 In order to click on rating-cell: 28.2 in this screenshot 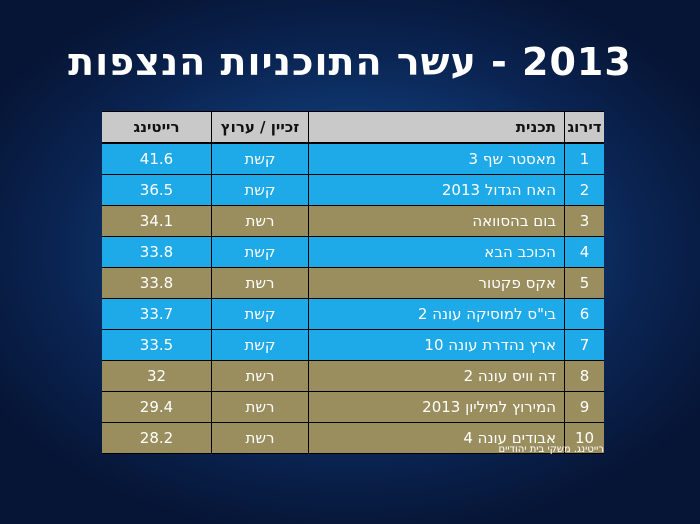, I will do `click(156, 438)`.